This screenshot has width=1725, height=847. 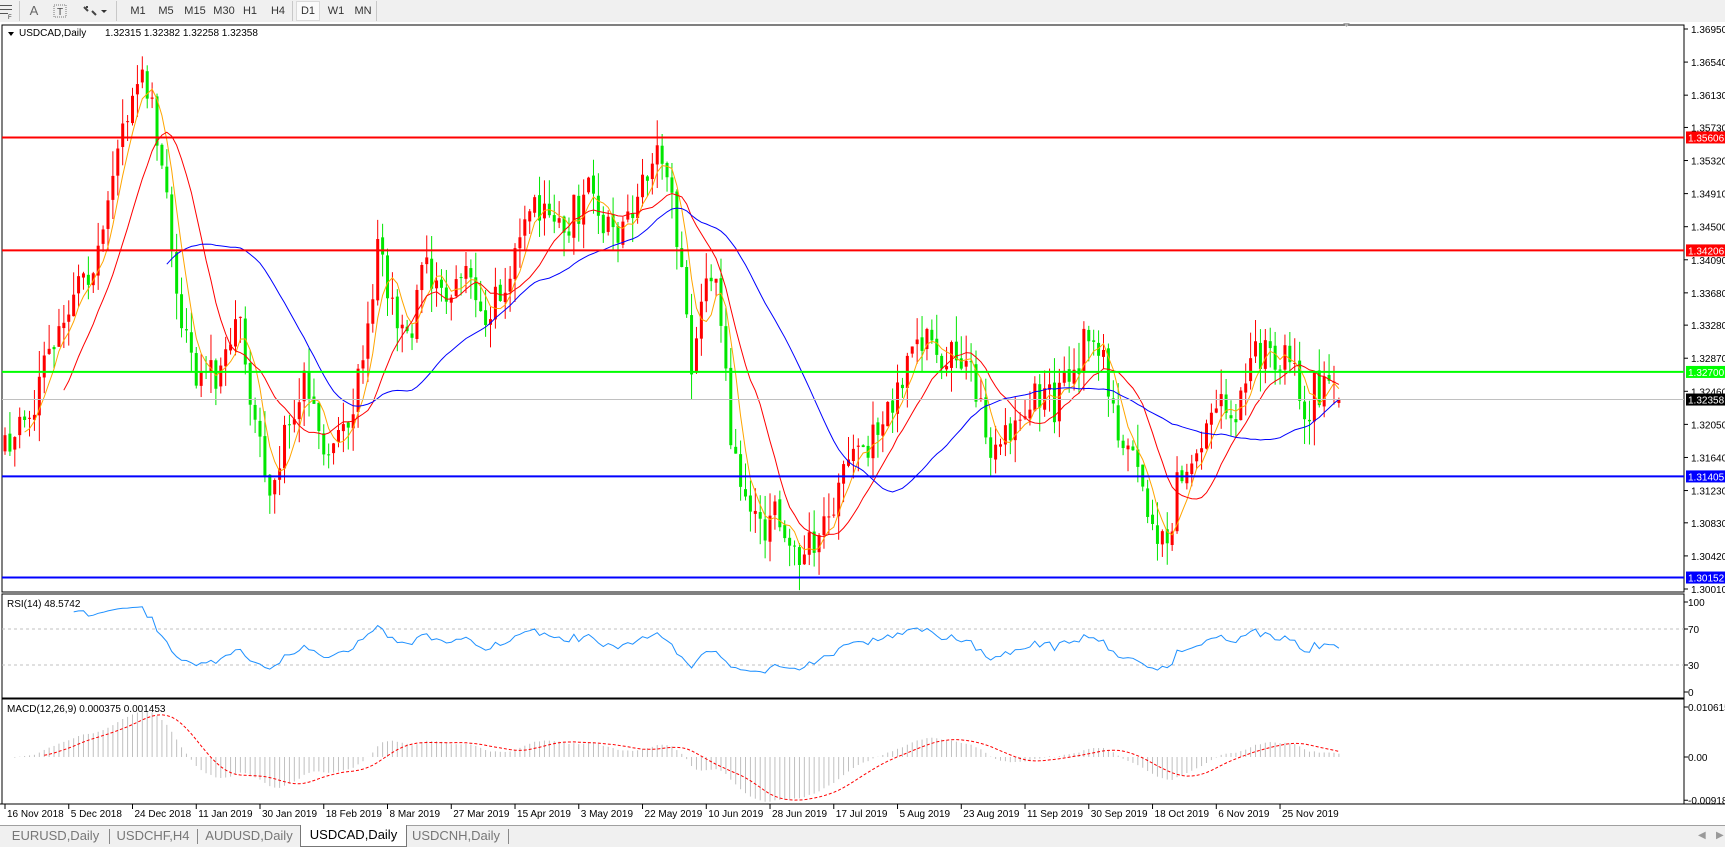 What do you see at coordinates (181, 33) in the screenshot?
I see `chart-ohlc-label: 1.32315 1.32382 1.32258 1.32358` at bounding box center [181, 33].